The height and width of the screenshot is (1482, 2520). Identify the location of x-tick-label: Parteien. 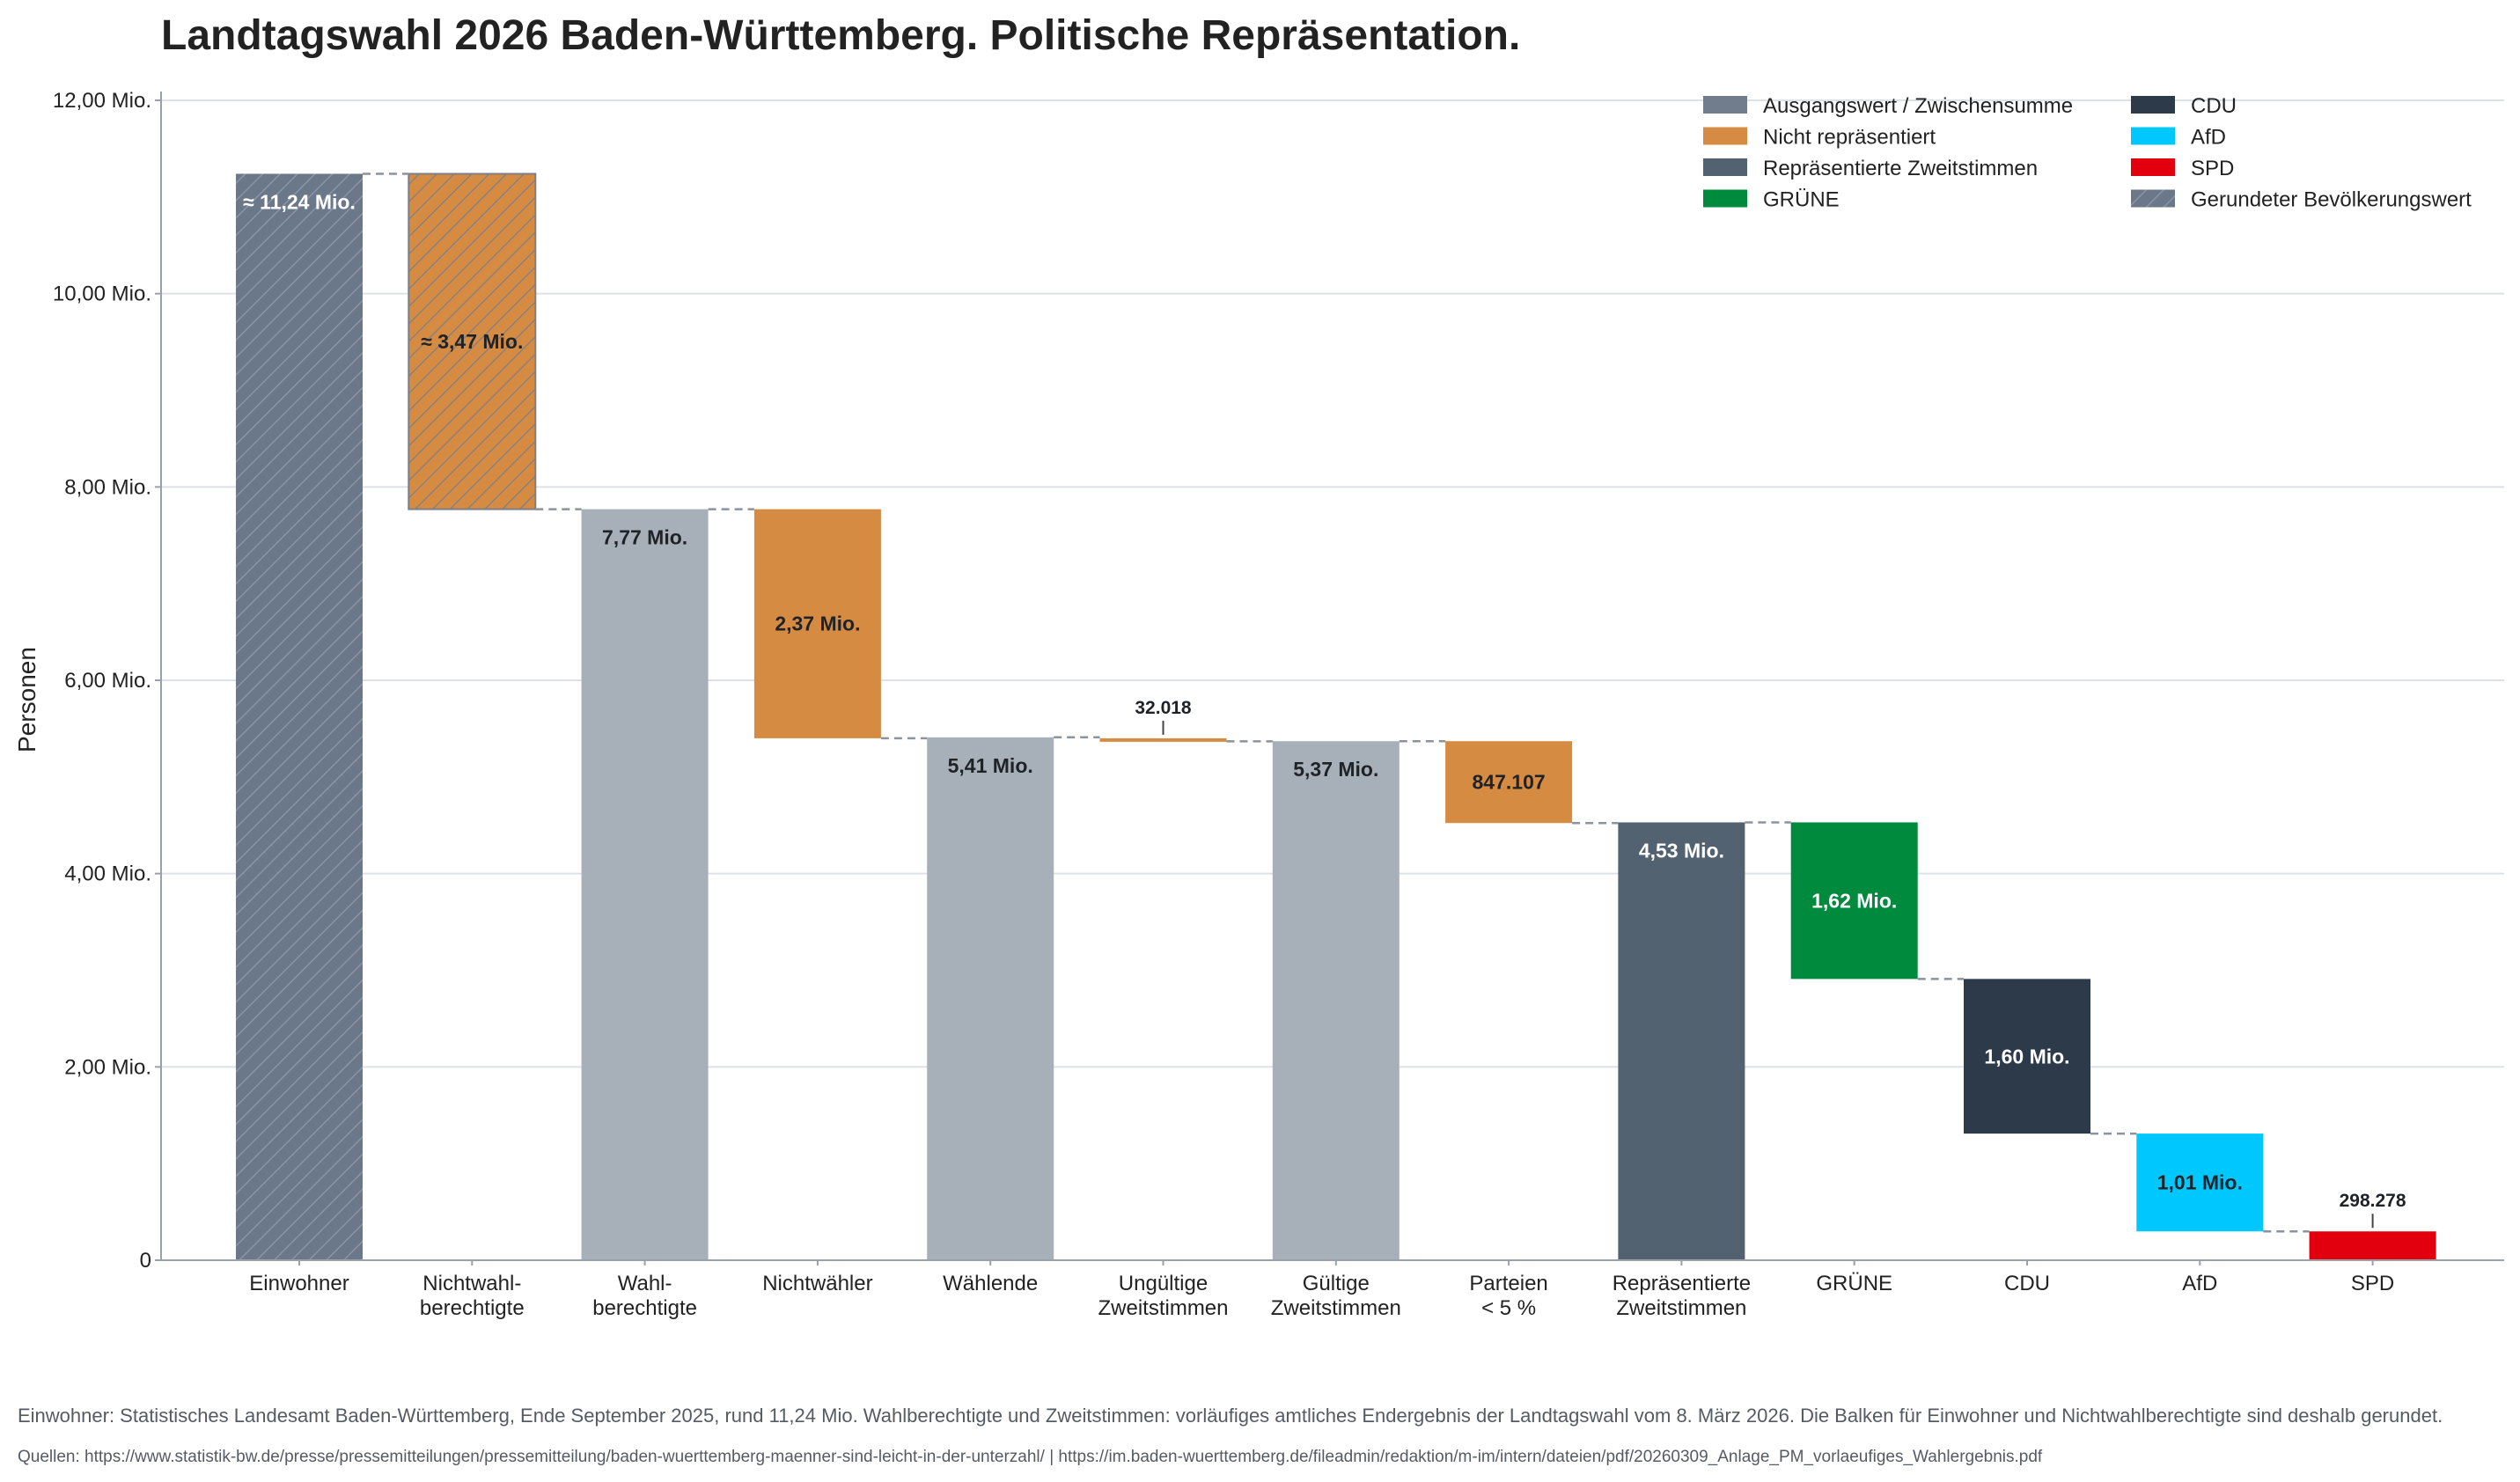
(1508, 1284).